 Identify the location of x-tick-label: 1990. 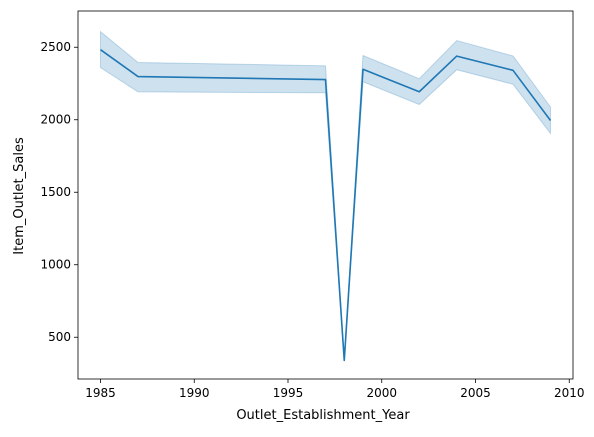
(194, 393).